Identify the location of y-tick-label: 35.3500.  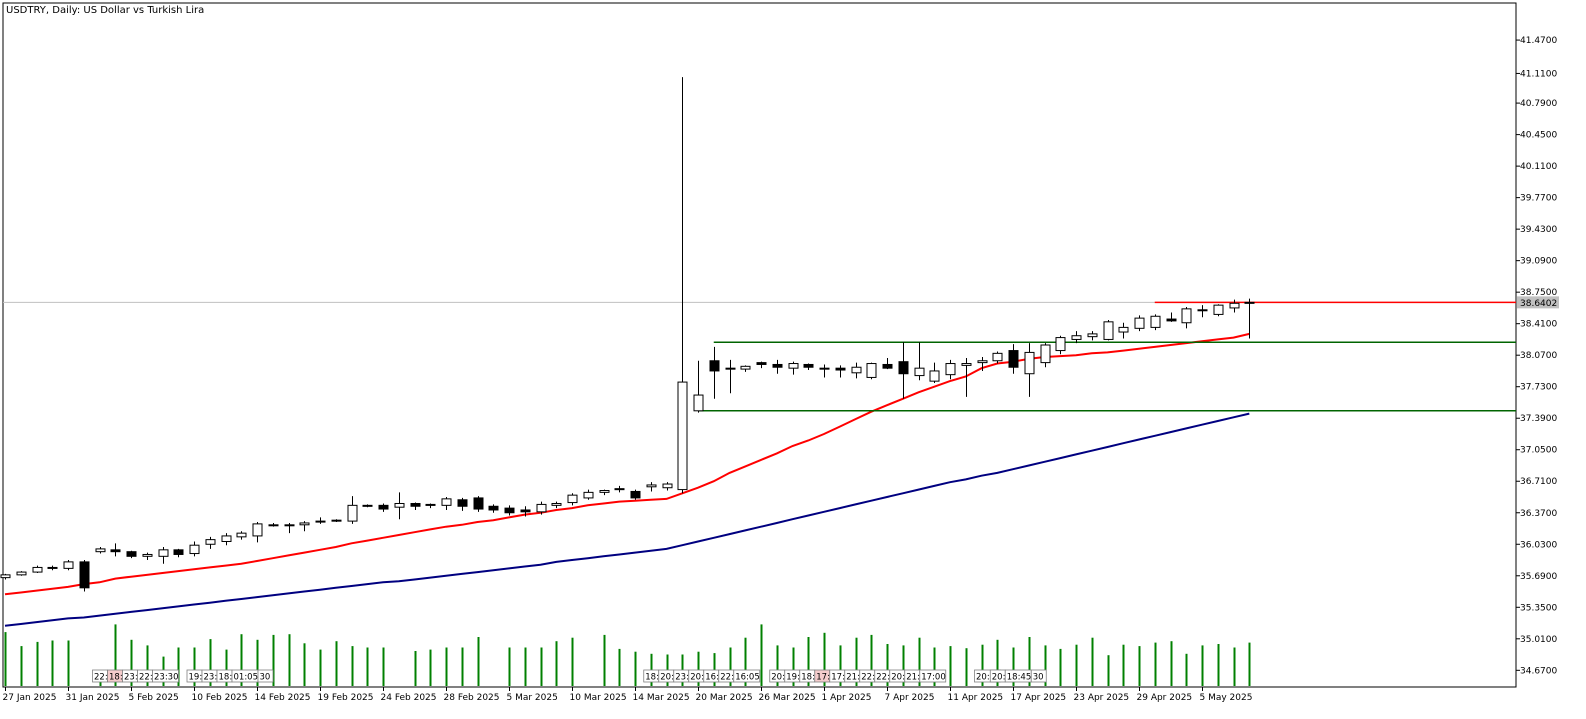
(1538, 608).